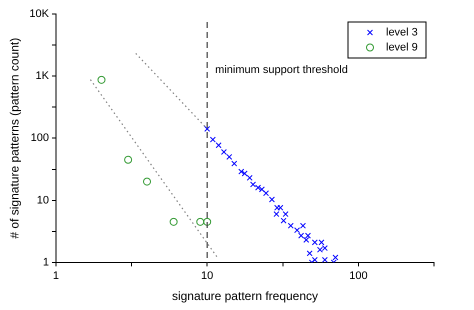 This screenshot has height=310, width=474. What do you see at coordinates (358, 276) in the screenshot?
I see `x-tick-label: 100` at bounding box center [358, 276].